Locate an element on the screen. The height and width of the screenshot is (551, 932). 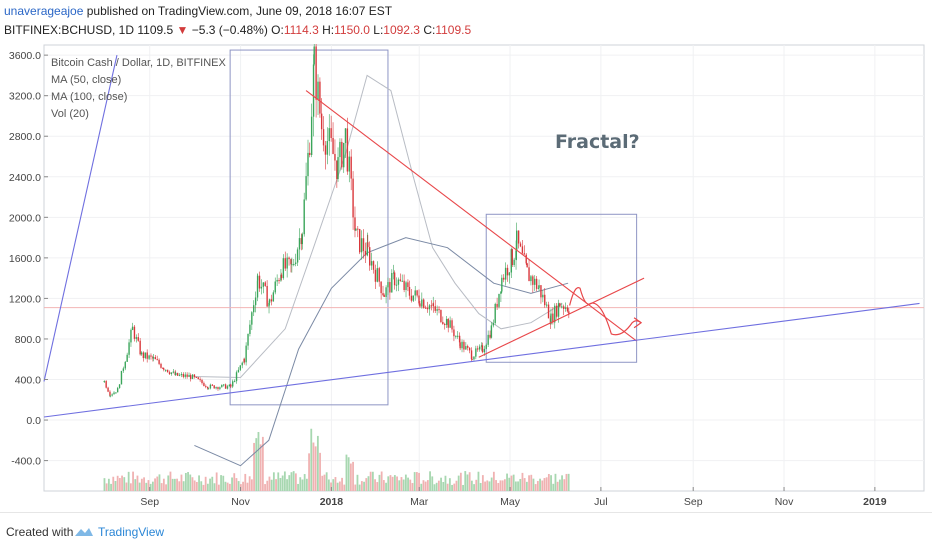
symbol-label: BITFINEX:BCHUSD, 1D is located at coordinates (69, 30).